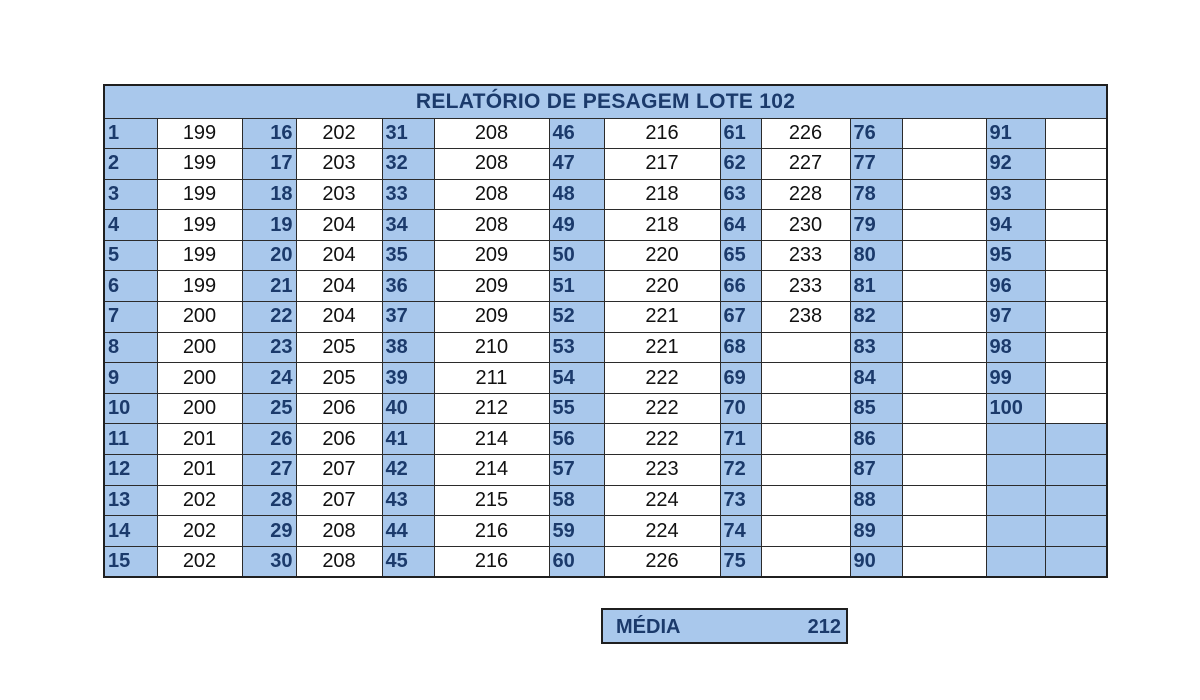 This screenshot has width=1200, height=700. What do you see at coordinates (269, 378) in the screenshot?
I see `animal-number-cell: 24` at bounding box center [269, 378].